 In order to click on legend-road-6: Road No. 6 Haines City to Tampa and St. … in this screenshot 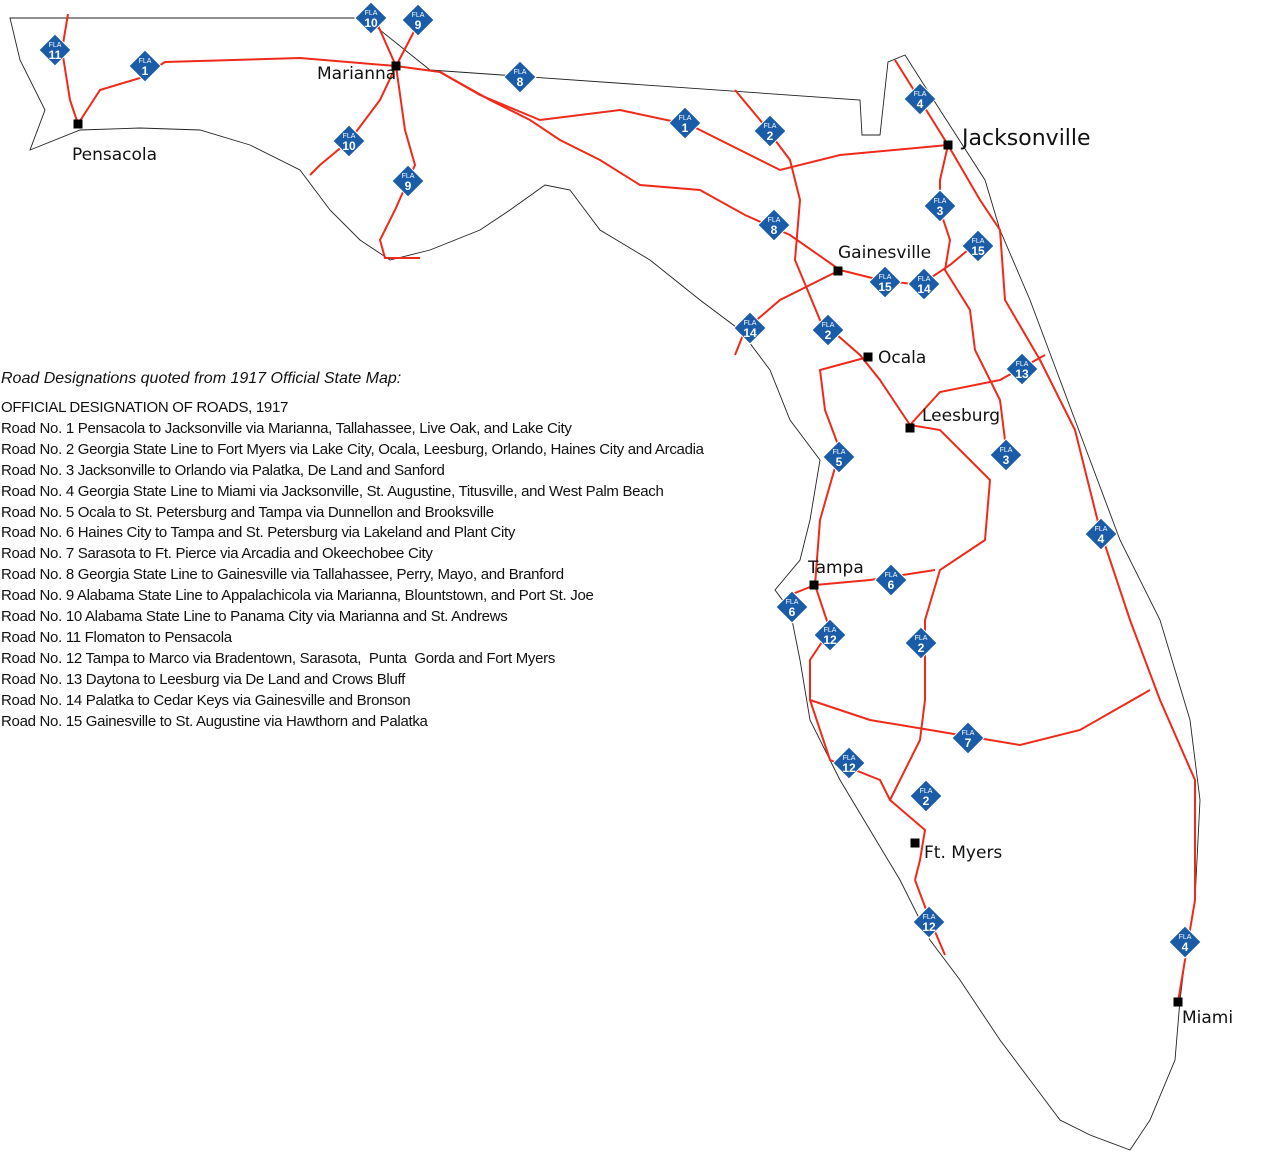, I will do `click(258, 533)`.